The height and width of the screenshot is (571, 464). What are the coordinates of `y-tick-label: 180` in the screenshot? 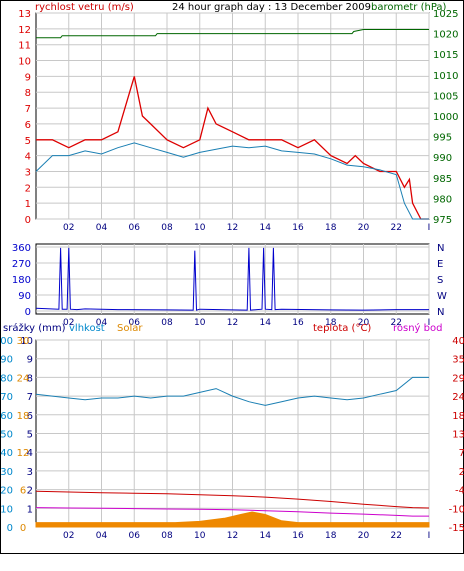 It's located at (21, 280).